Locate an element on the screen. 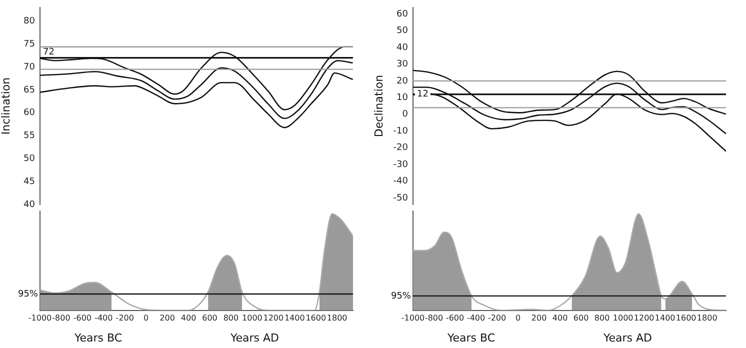  y-tick-label: -20 is located at coordinates (400, 148).